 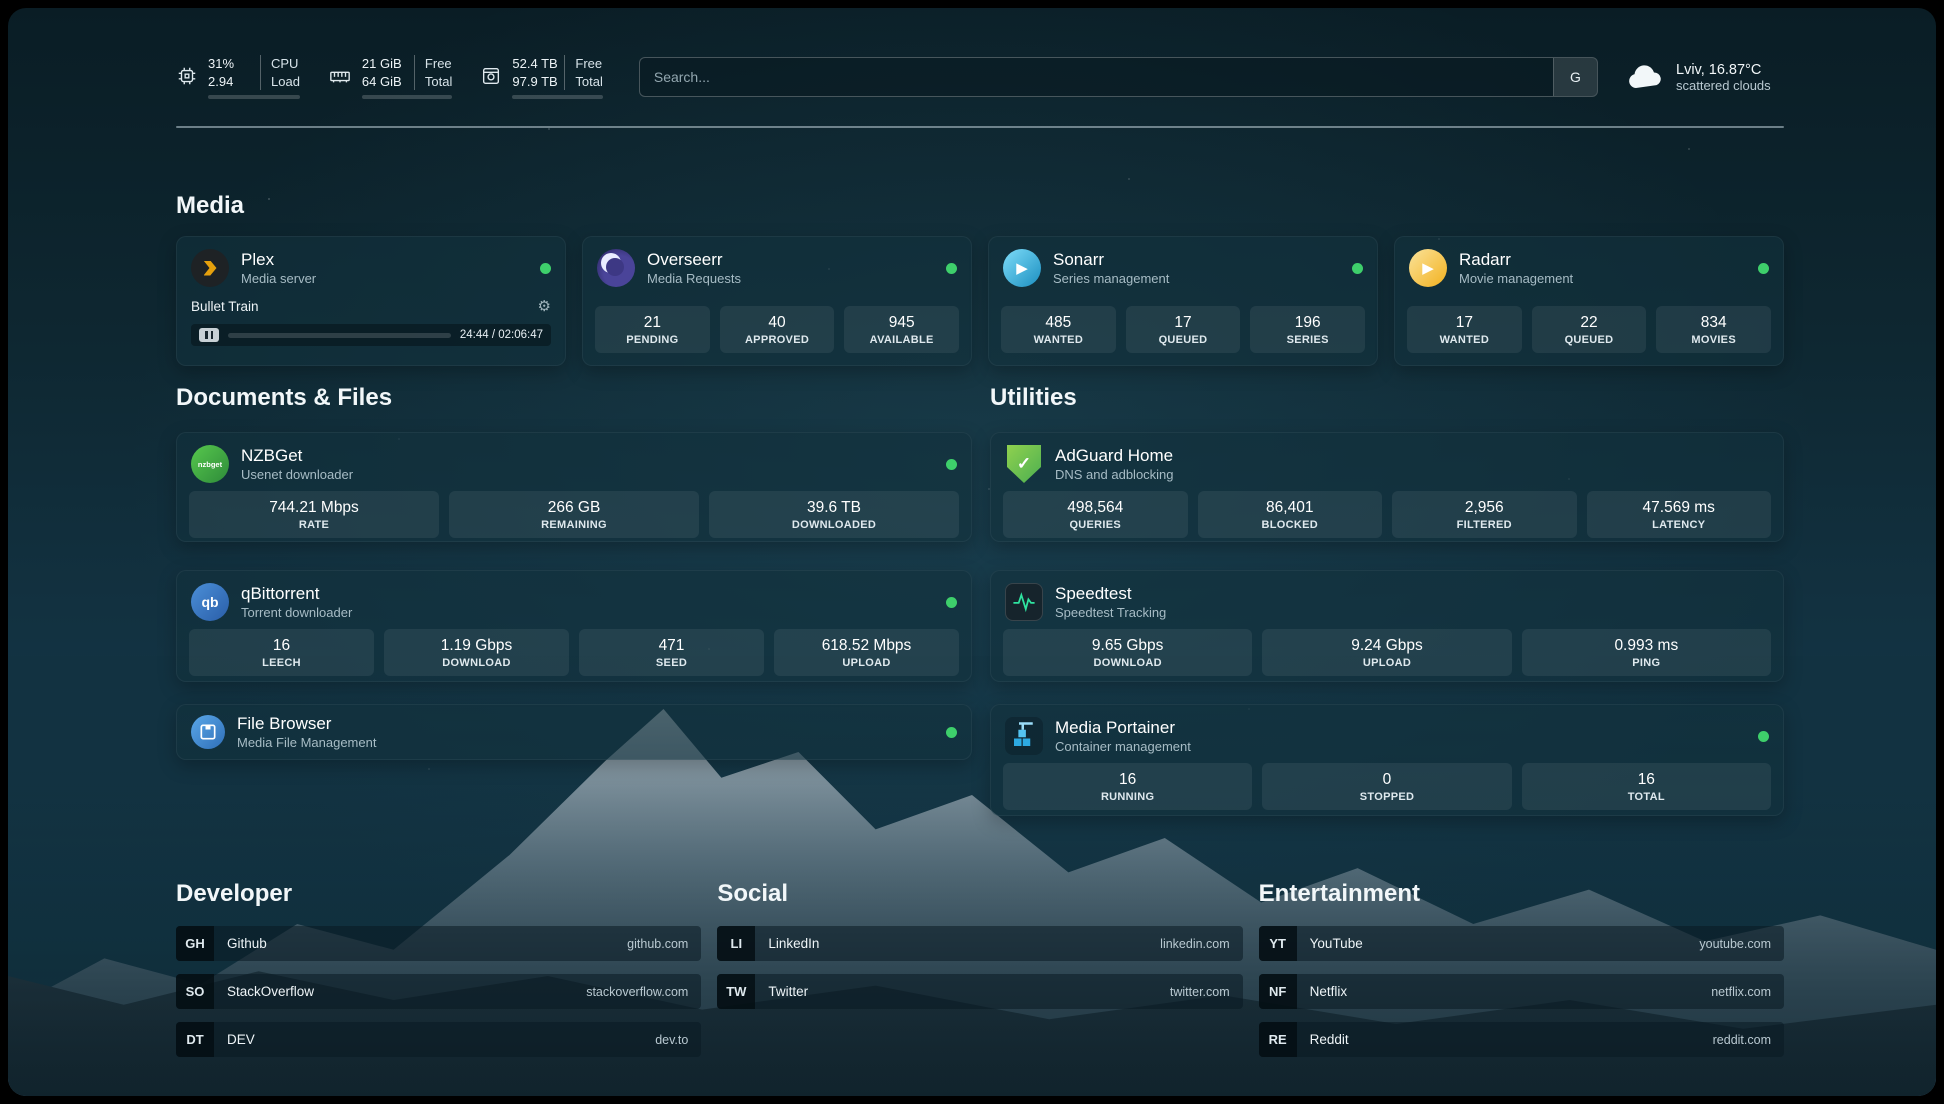 What do you see at coordinates (187, 76) in the screenshot?
I see `cpu-chip-icon` at bounding box center [187, 76].